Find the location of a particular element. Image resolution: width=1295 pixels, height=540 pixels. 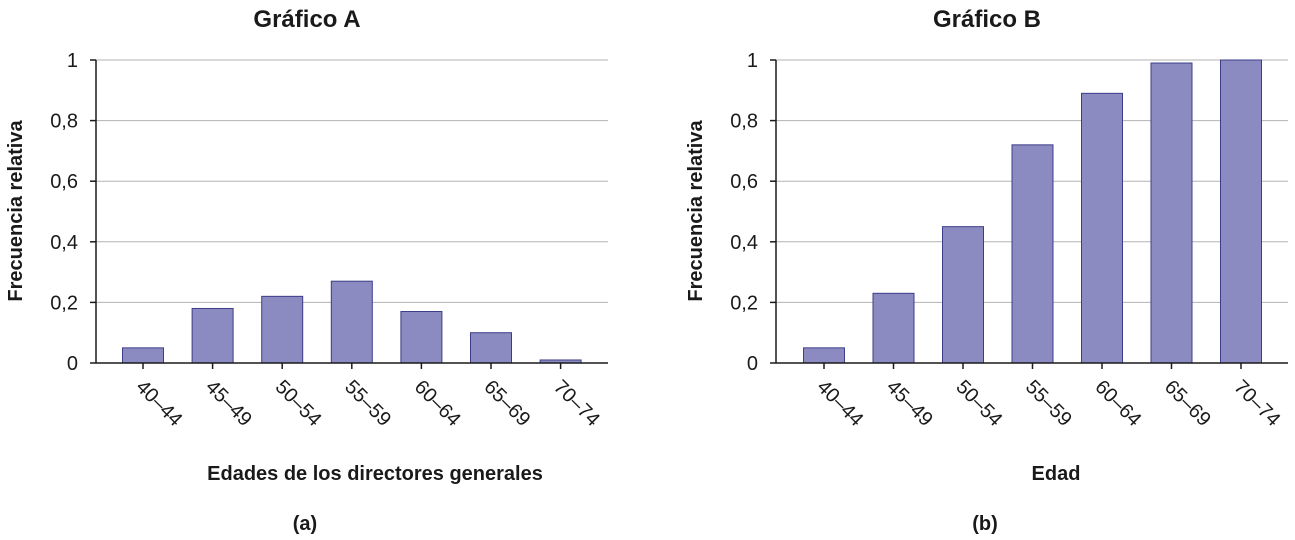

chart-a-ytick-label: 0,8 is located at coordinates (64, 122).